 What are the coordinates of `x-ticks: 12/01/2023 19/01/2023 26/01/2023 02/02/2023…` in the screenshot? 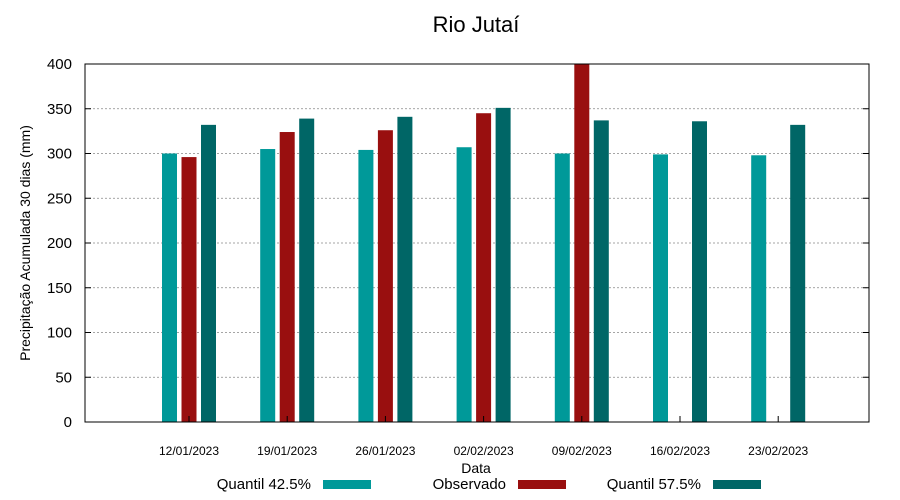 It's located at (484, 437).